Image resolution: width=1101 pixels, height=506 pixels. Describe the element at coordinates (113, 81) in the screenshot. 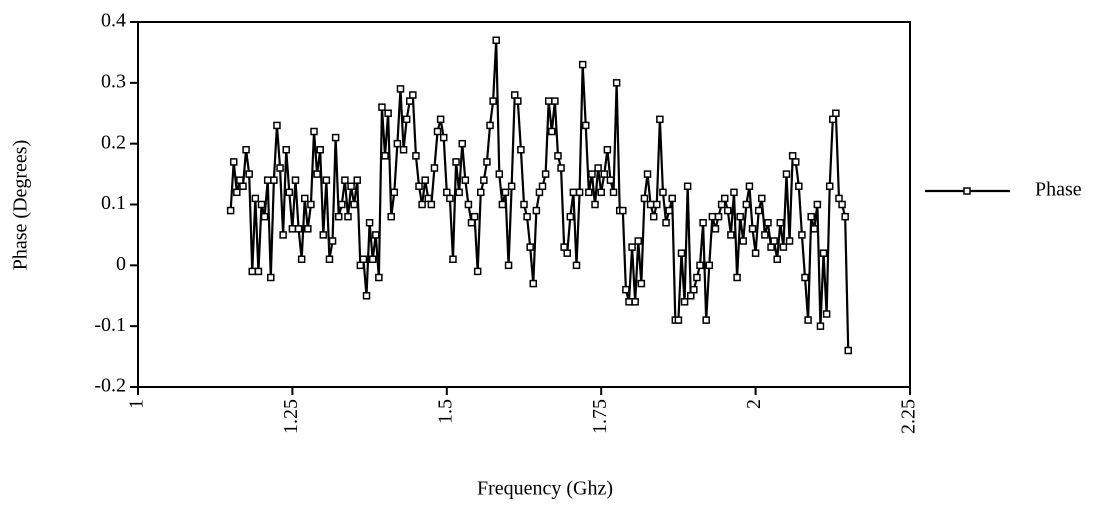

I see `y-tick-label: 0.3` at that location.